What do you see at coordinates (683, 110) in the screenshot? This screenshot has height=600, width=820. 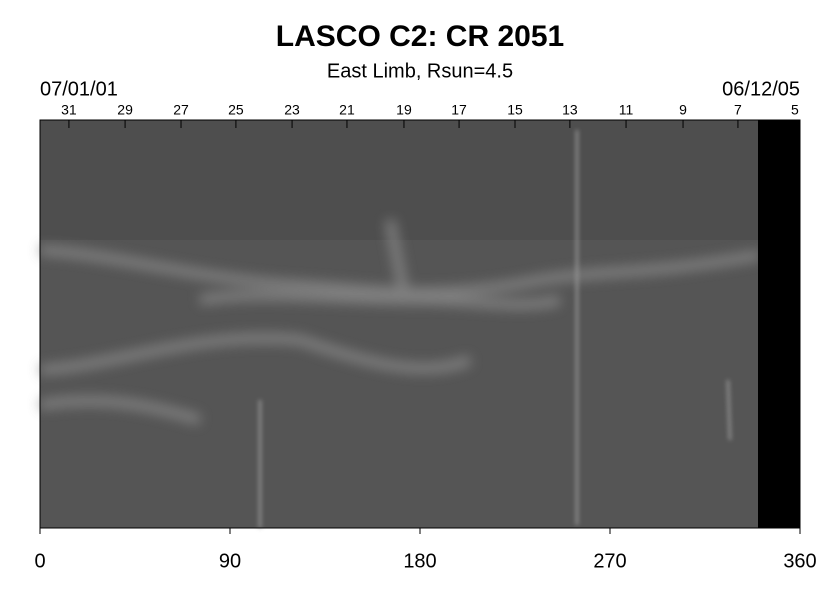 I see `top-tick-label: 9` at bounding box center [683, 110].